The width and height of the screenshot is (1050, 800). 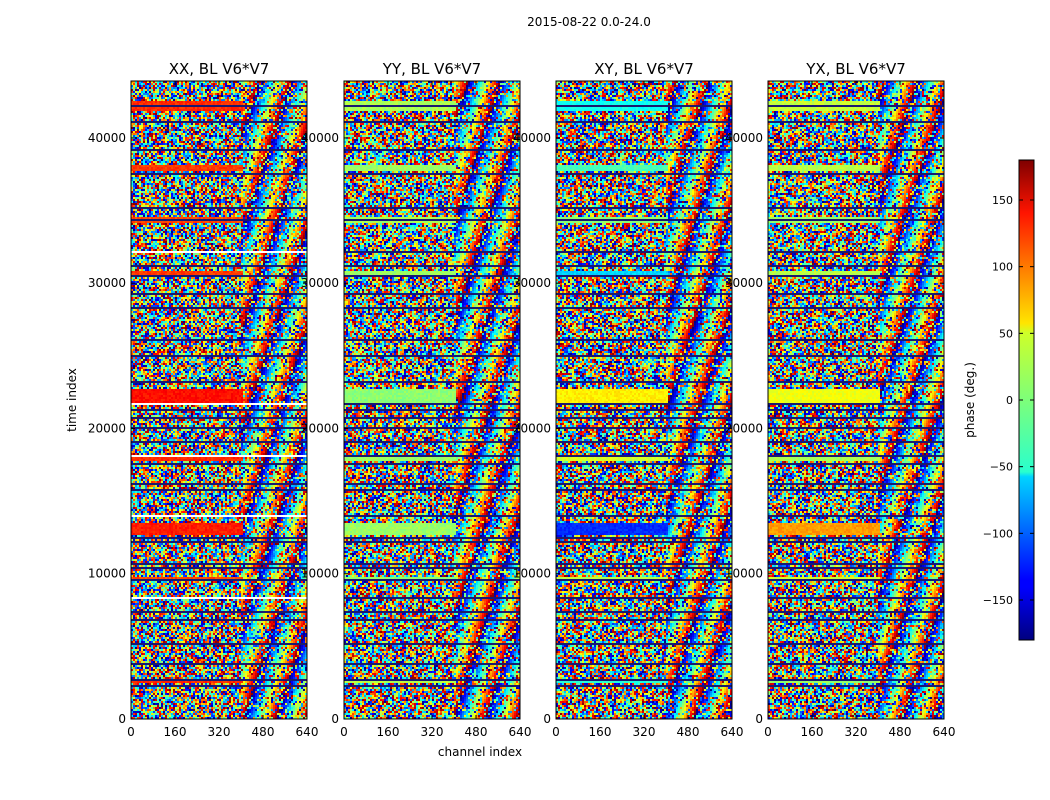 I want to click on colorbar-label: phase (deg.), so click(x=970, y=400).